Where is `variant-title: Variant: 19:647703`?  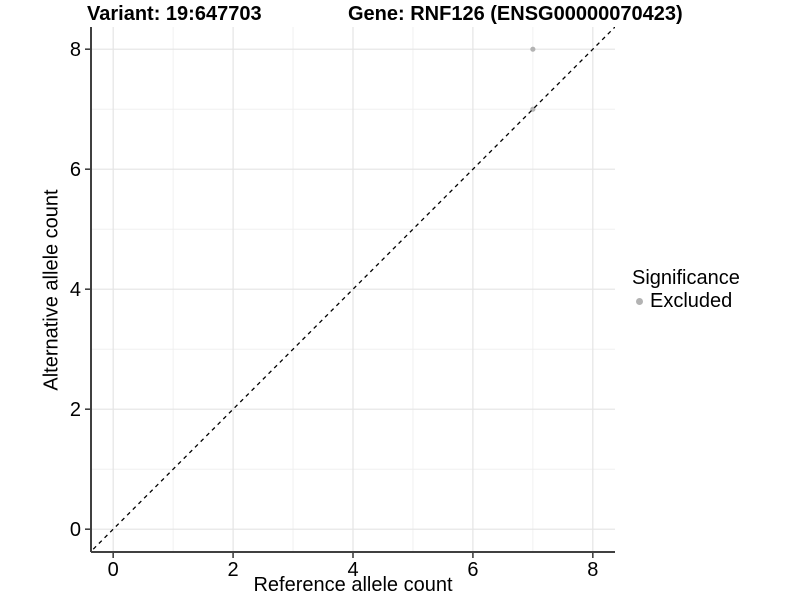 variant-title: Variant: 19:647703 is located at coordinates (174, 14).